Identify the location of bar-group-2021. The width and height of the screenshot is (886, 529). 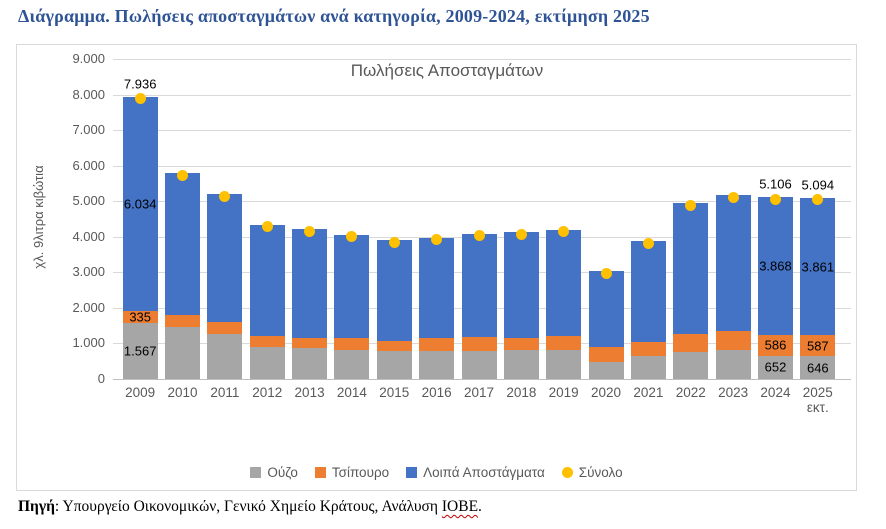
(648, 219).